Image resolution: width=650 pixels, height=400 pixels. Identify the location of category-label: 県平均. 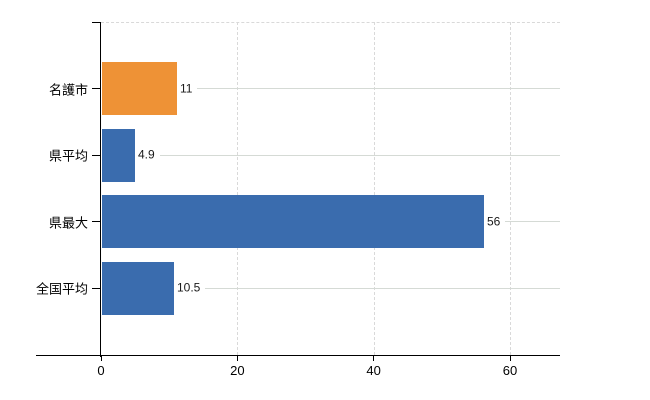
(68, 156).